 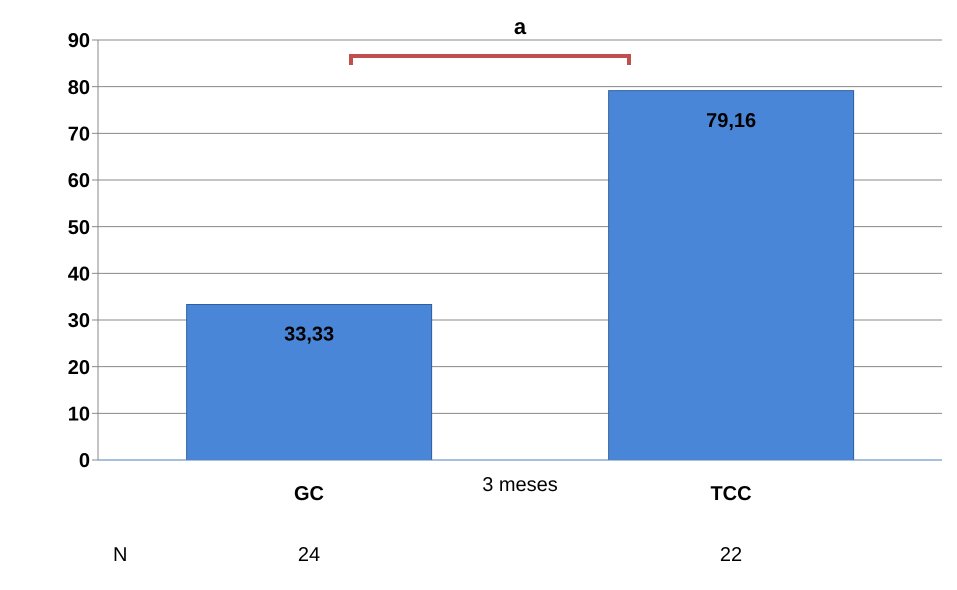 I want to click on text: N, so click(x=120, y=555).